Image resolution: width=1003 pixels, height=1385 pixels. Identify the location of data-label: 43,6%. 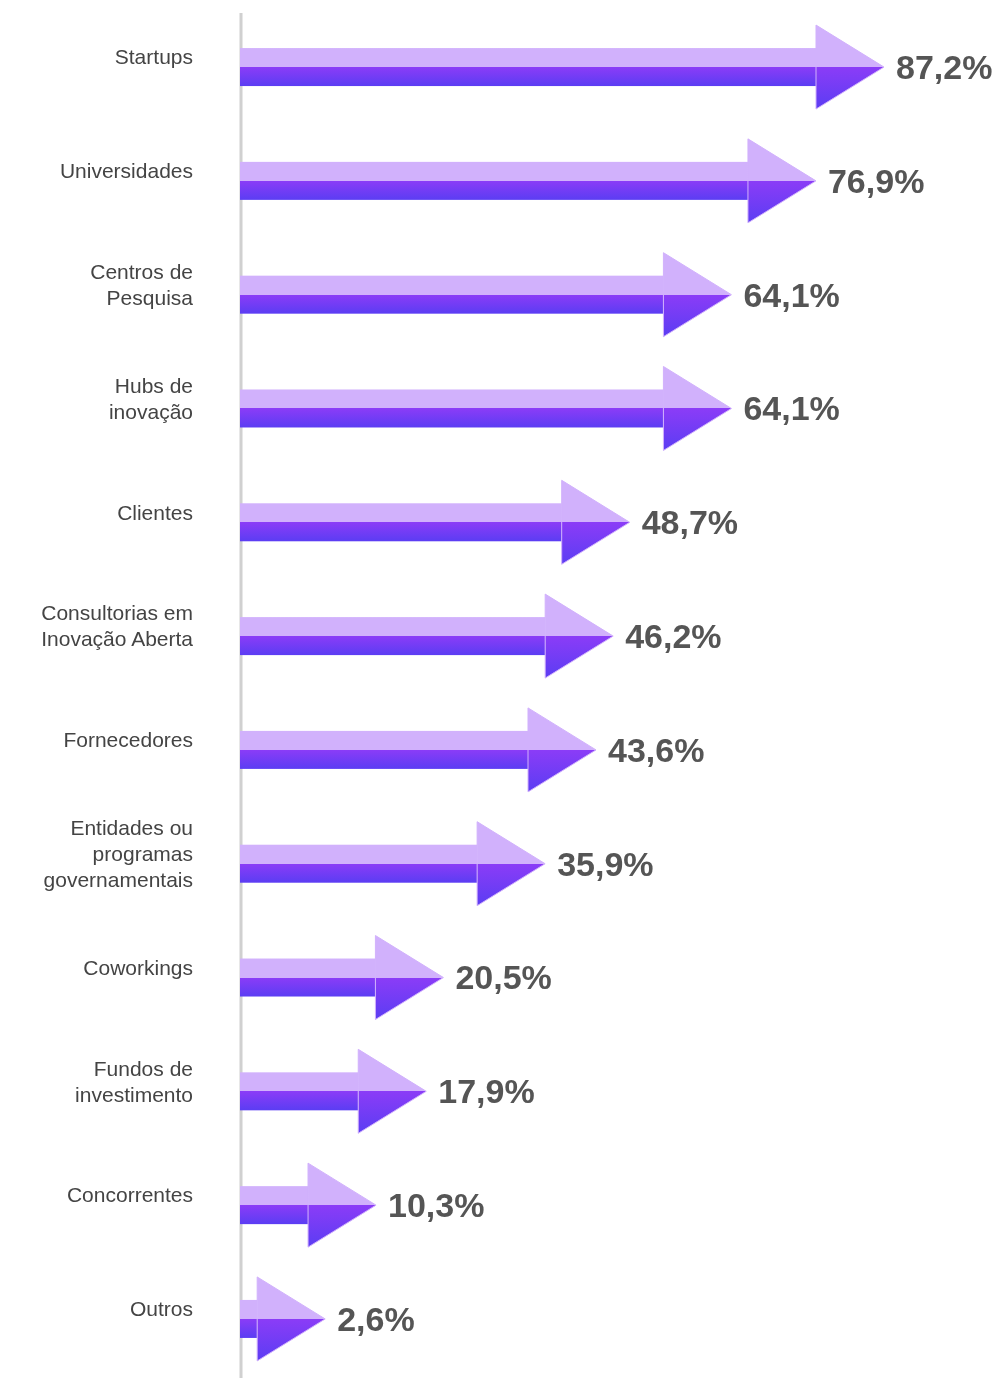
(656, 749).